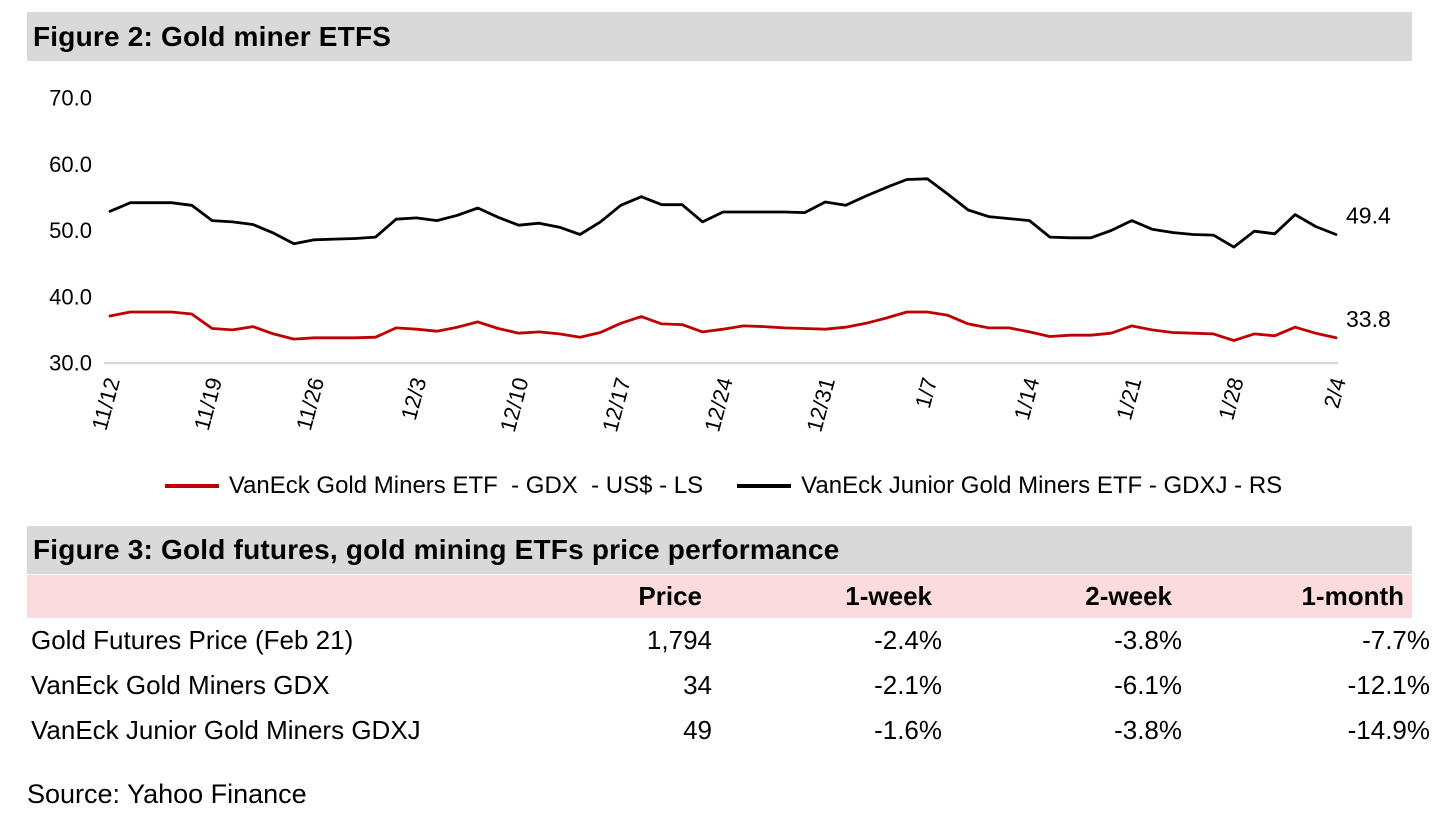 The width and height of the screenshot is (1447, 834). What do you see at coordinates (697, 685) in the screenshot?
I see `value-cell: 34` at bounding box center [697, 685].